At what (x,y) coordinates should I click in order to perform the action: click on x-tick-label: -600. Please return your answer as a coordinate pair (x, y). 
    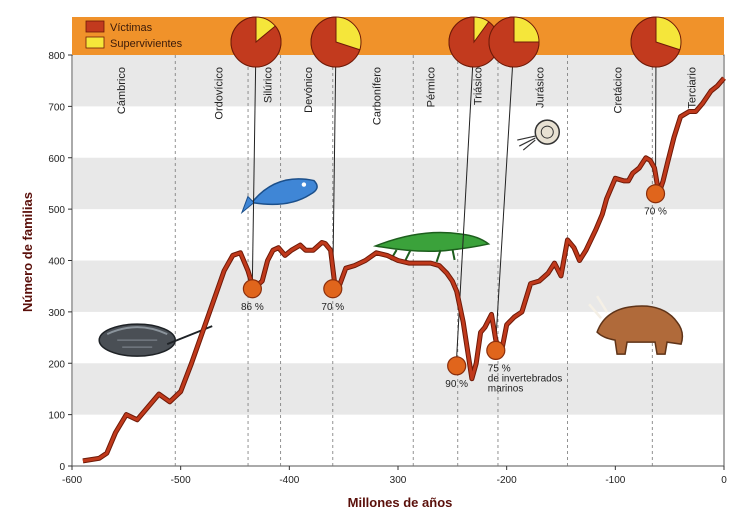
    Looking at the image, I should click on (72, 480).